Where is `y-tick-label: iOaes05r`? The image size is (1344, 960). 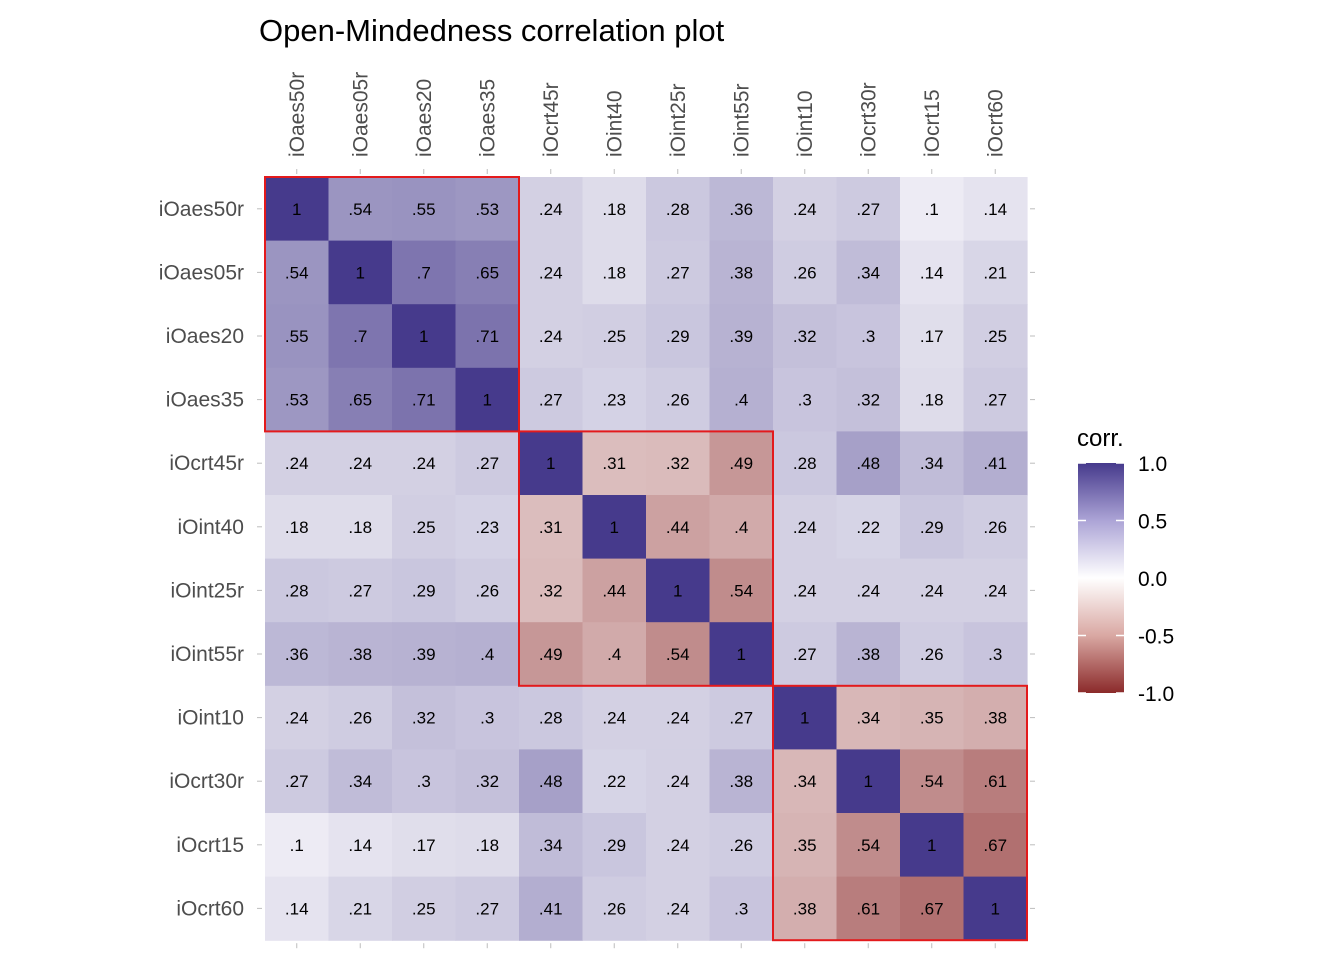
y-tick-label: iOaes05r is located at coordinates (201, 272).